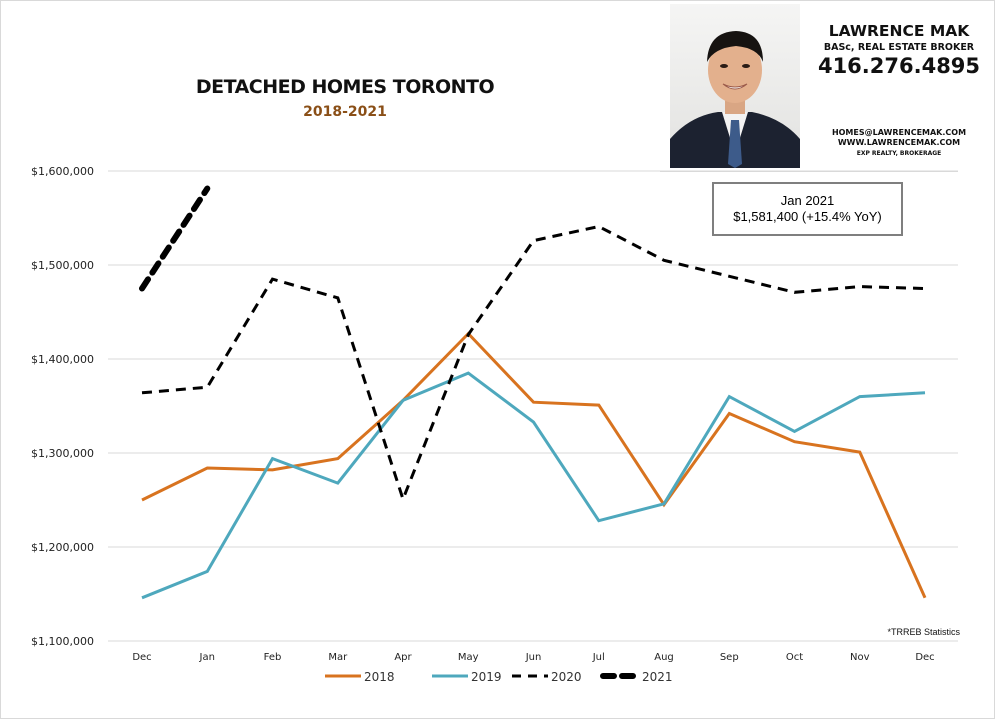 Image resolution: width=995 pixels, height=719 pixels. I want to click on x-tick-label: Nov, so click(860, 657).